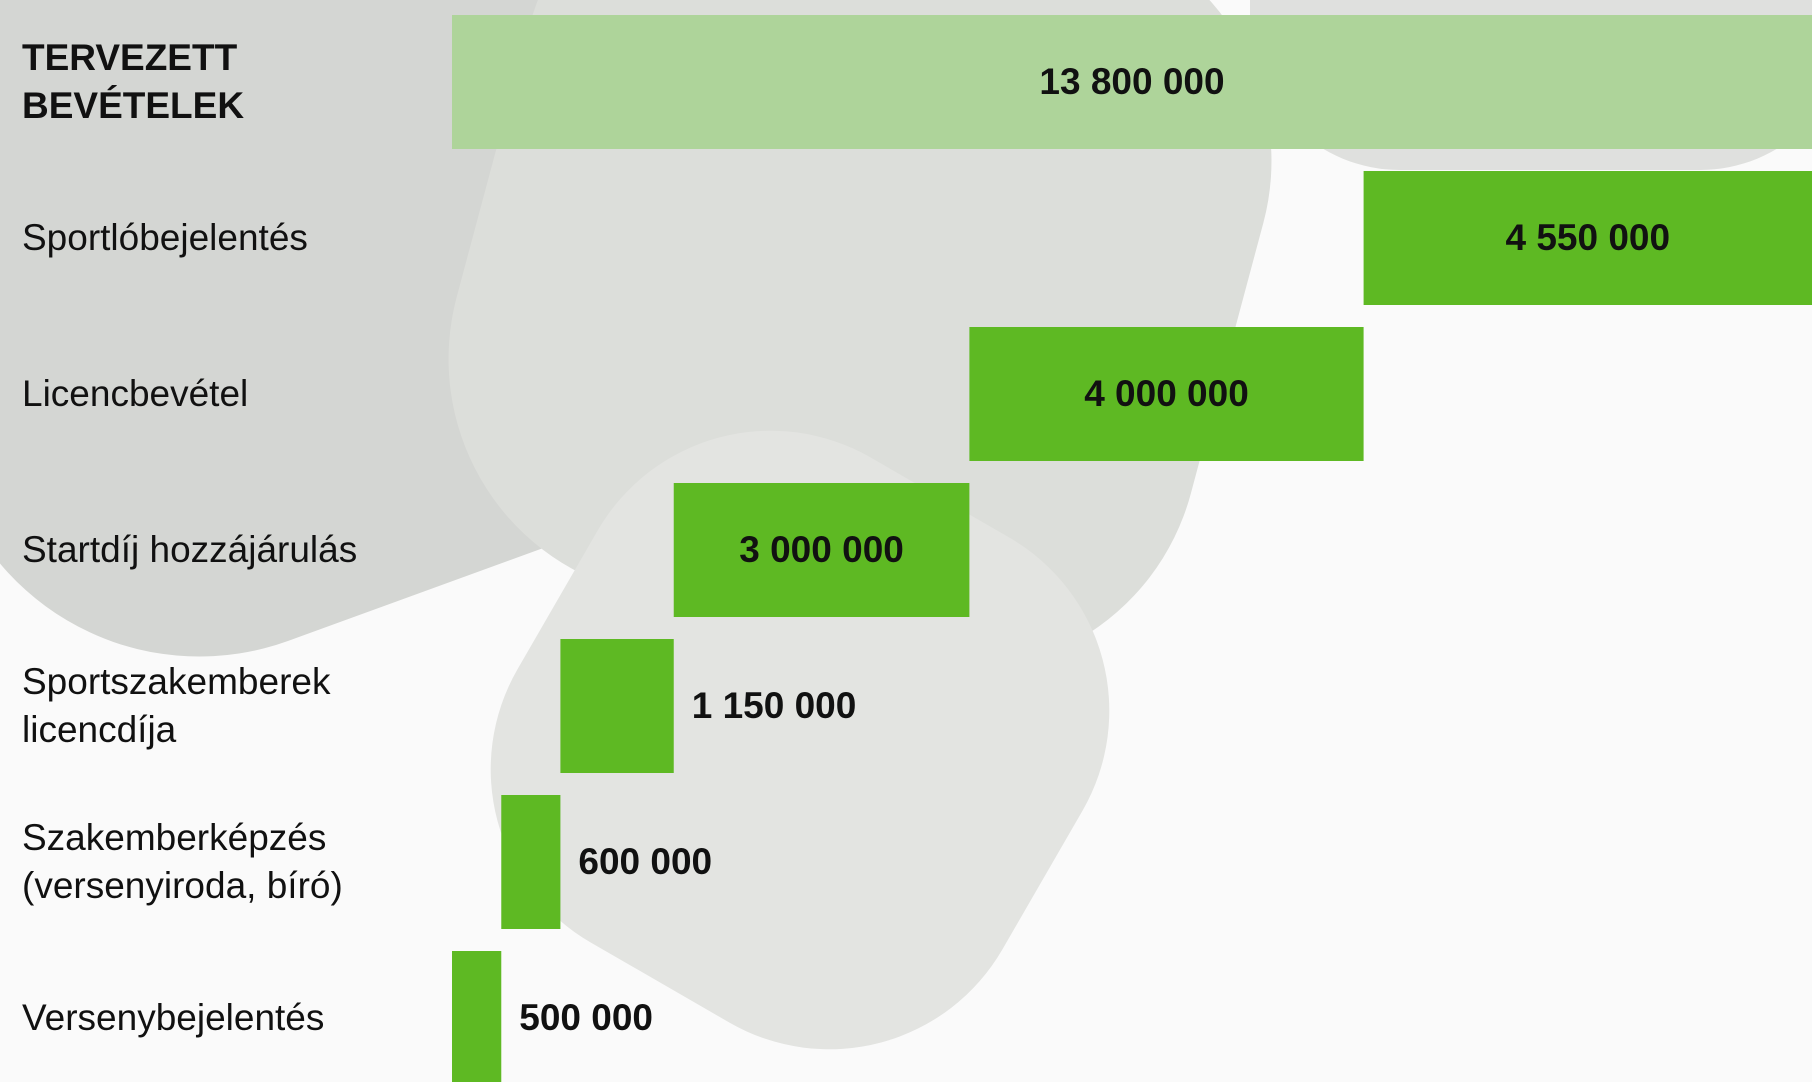  Describe the element at coordinates (190, 549) in the screenshot. I see `category-label: Startdíj hozzájárulás` at that location.